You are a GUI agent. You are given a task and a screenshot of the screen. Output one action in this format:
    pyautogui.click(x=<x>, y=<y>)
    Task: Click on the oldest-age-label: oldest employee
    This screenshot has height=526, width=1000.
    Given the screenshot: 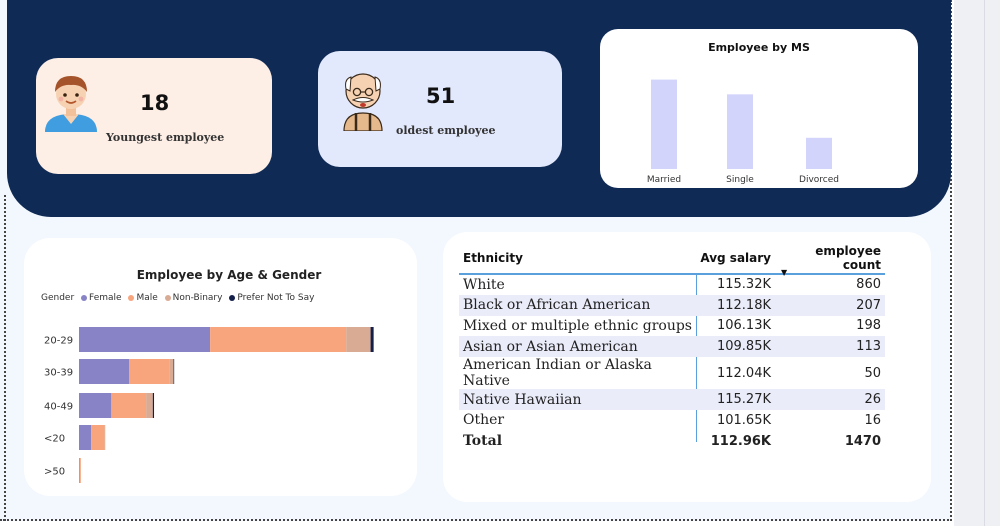 What is the action you would take?
    pyautogui.click(x=446, y=130)
    